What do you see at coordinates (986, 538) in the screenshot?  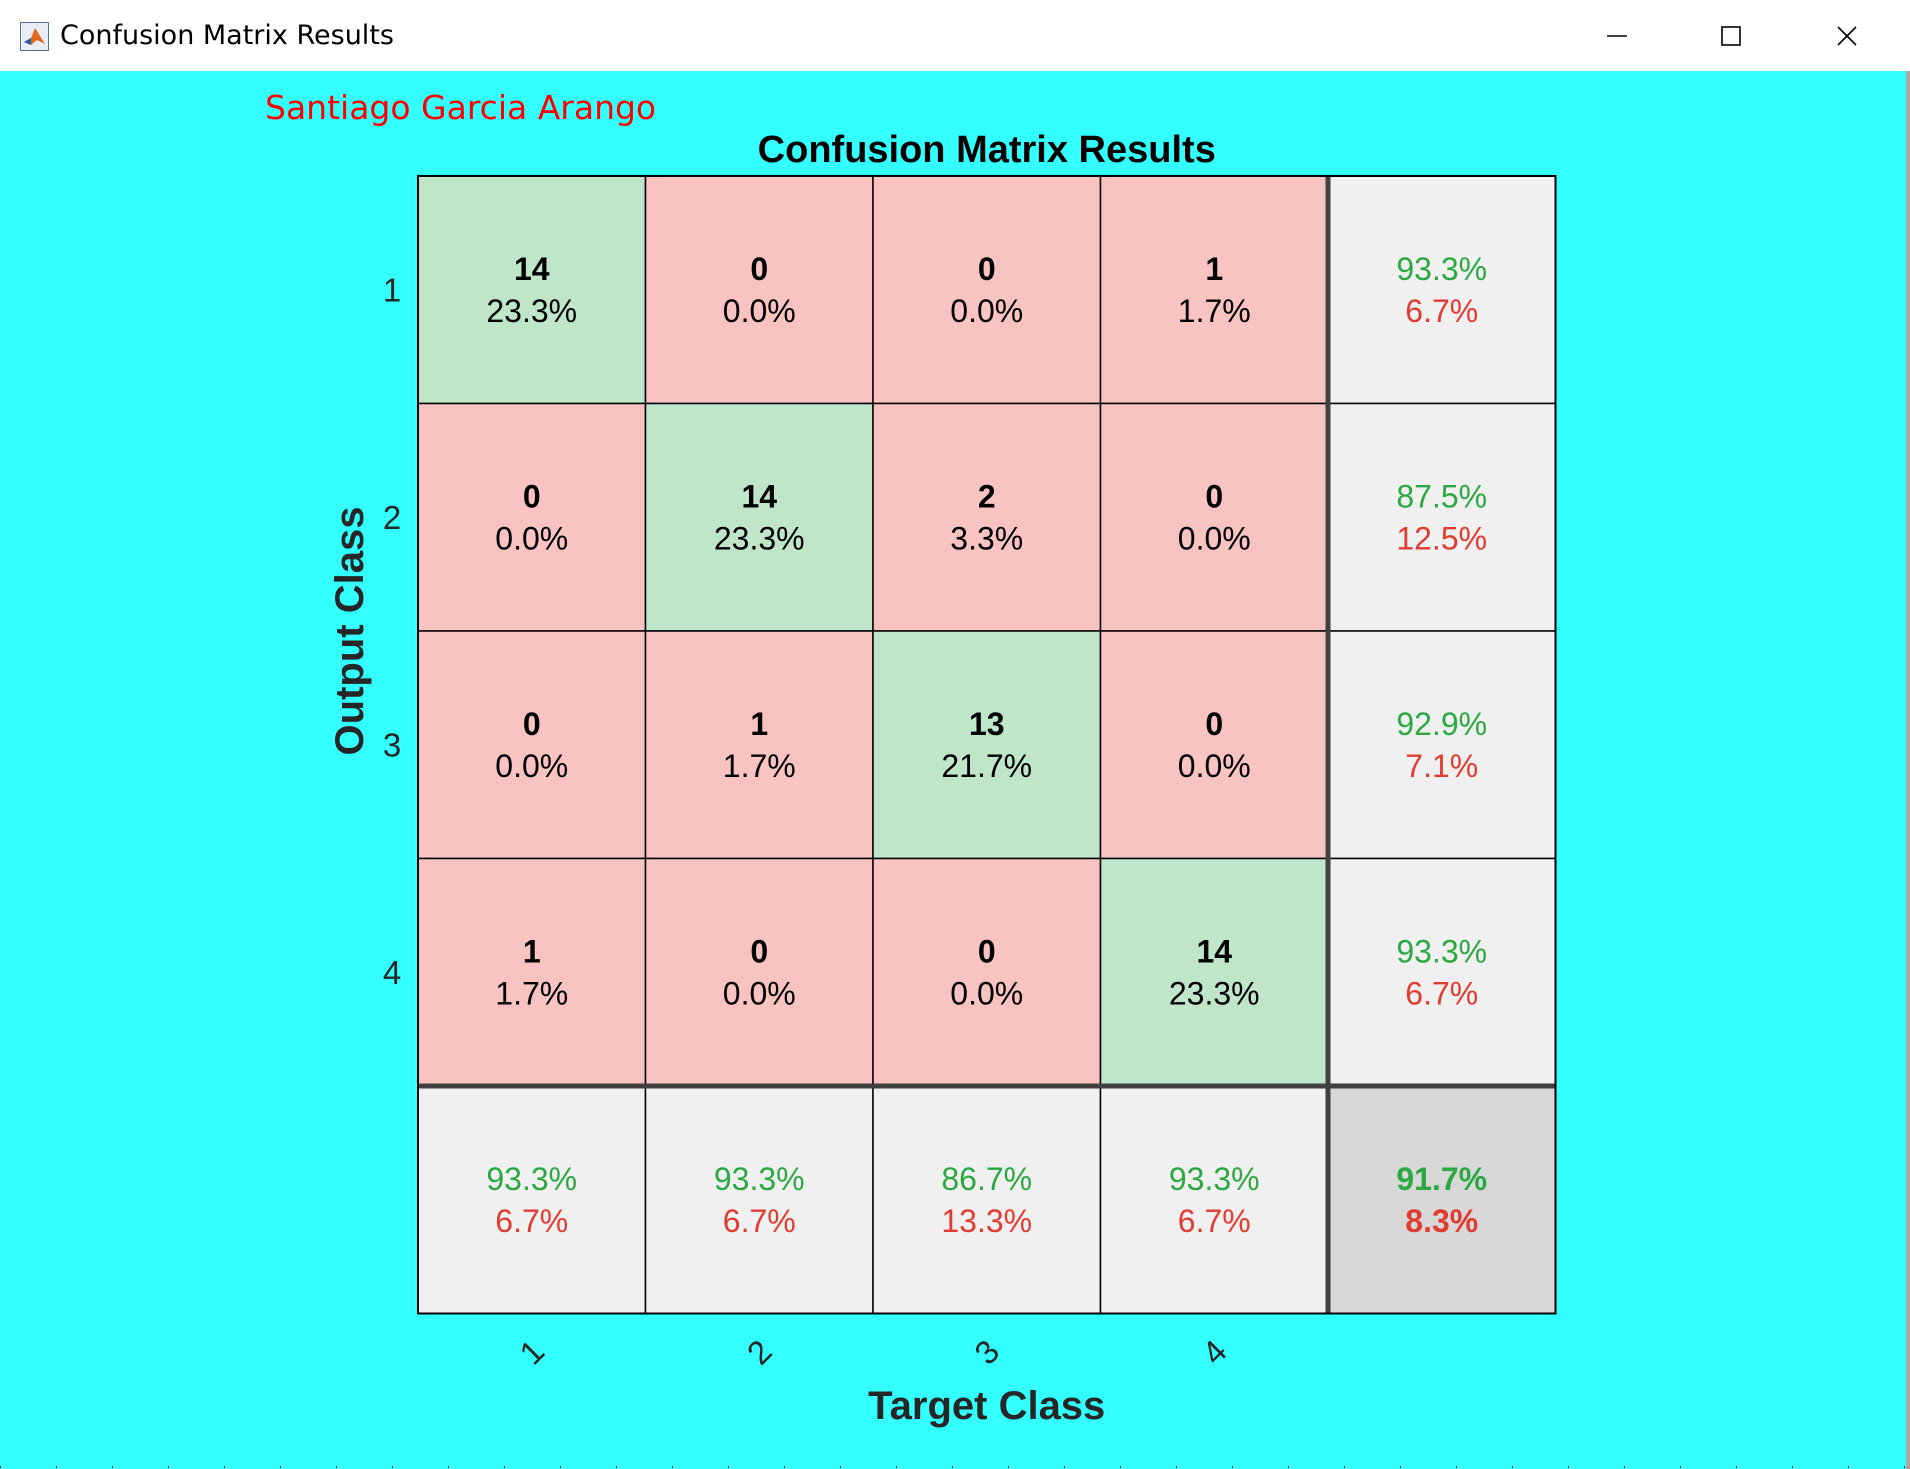 I see `cell-percent: 3.3%` at bounding box center [986, 538].